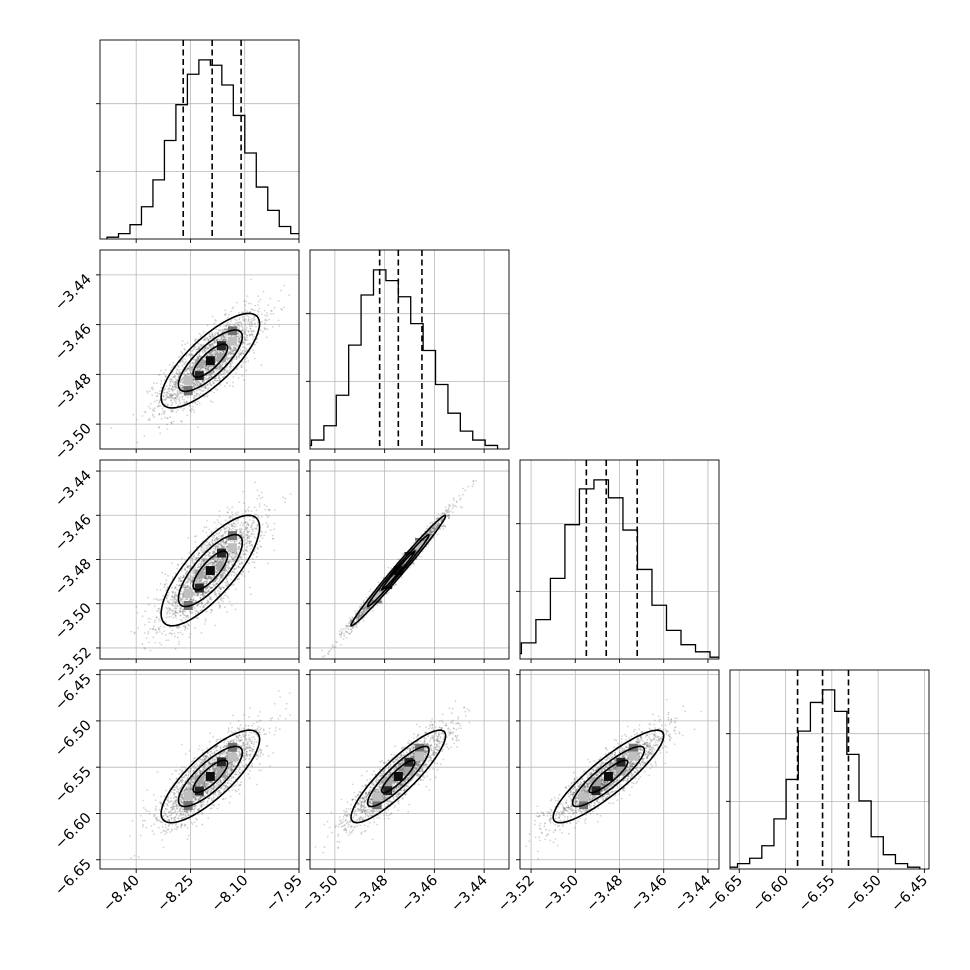  Describe the element at coordinates (73, 342) in the screenshot. I see `ytick-label-1-2: −3.46` at that location.